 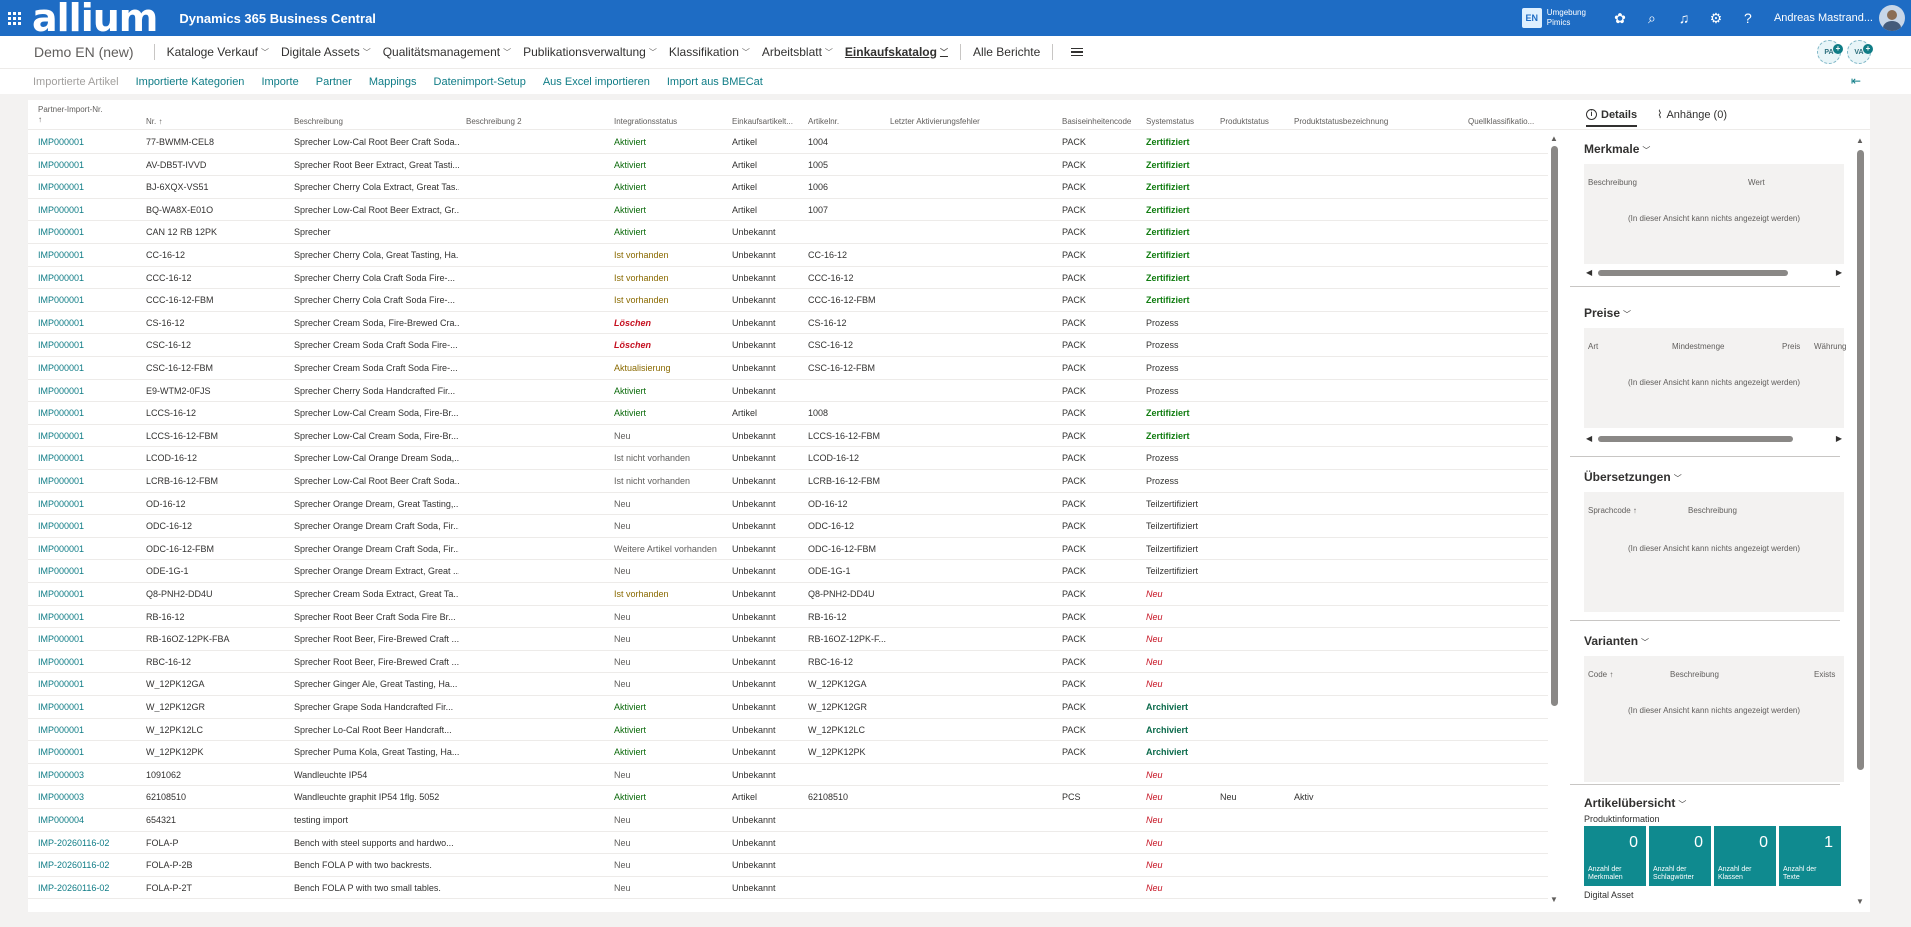 What do you see at coordinates (1554, 138) in the screenshot?
I see `scroll-up-icon: ▲` at bounding box center [1554, 138].